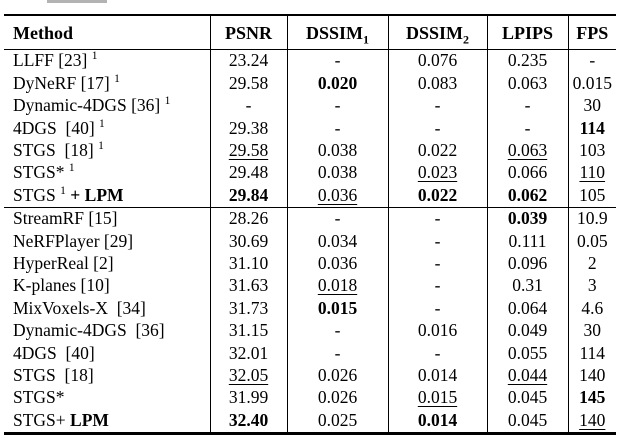 This screenshot has width=640, height=441. What do you see at coordinates (107, 173) in the screenshot?
I see `method-cell: STGS* 1` at bounding box center [107, 173].